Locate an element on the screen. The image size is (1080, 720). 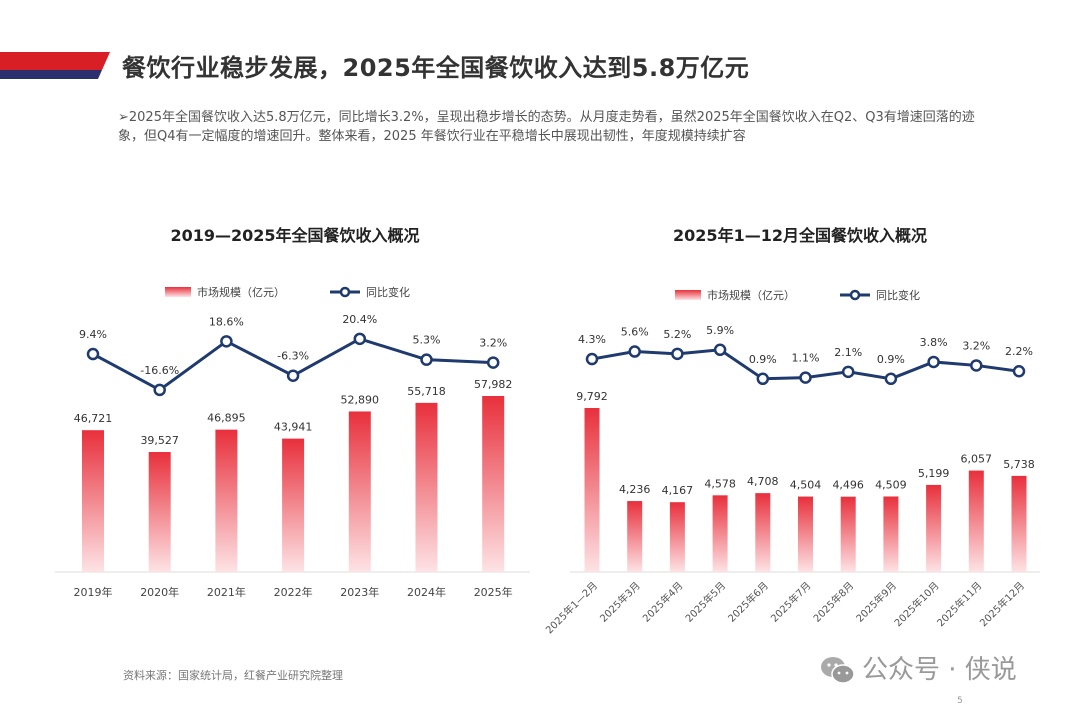
page-number: 5 is located at coordinates (960, 701).